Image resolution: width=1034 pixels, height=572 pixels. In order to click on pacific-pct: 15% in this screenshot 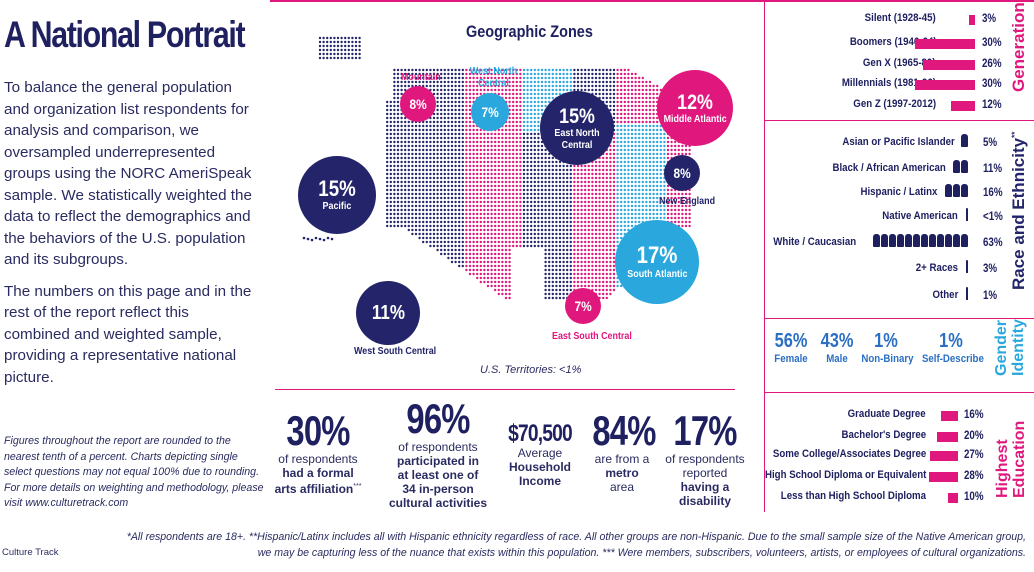, I will do `click(337, 188)`.